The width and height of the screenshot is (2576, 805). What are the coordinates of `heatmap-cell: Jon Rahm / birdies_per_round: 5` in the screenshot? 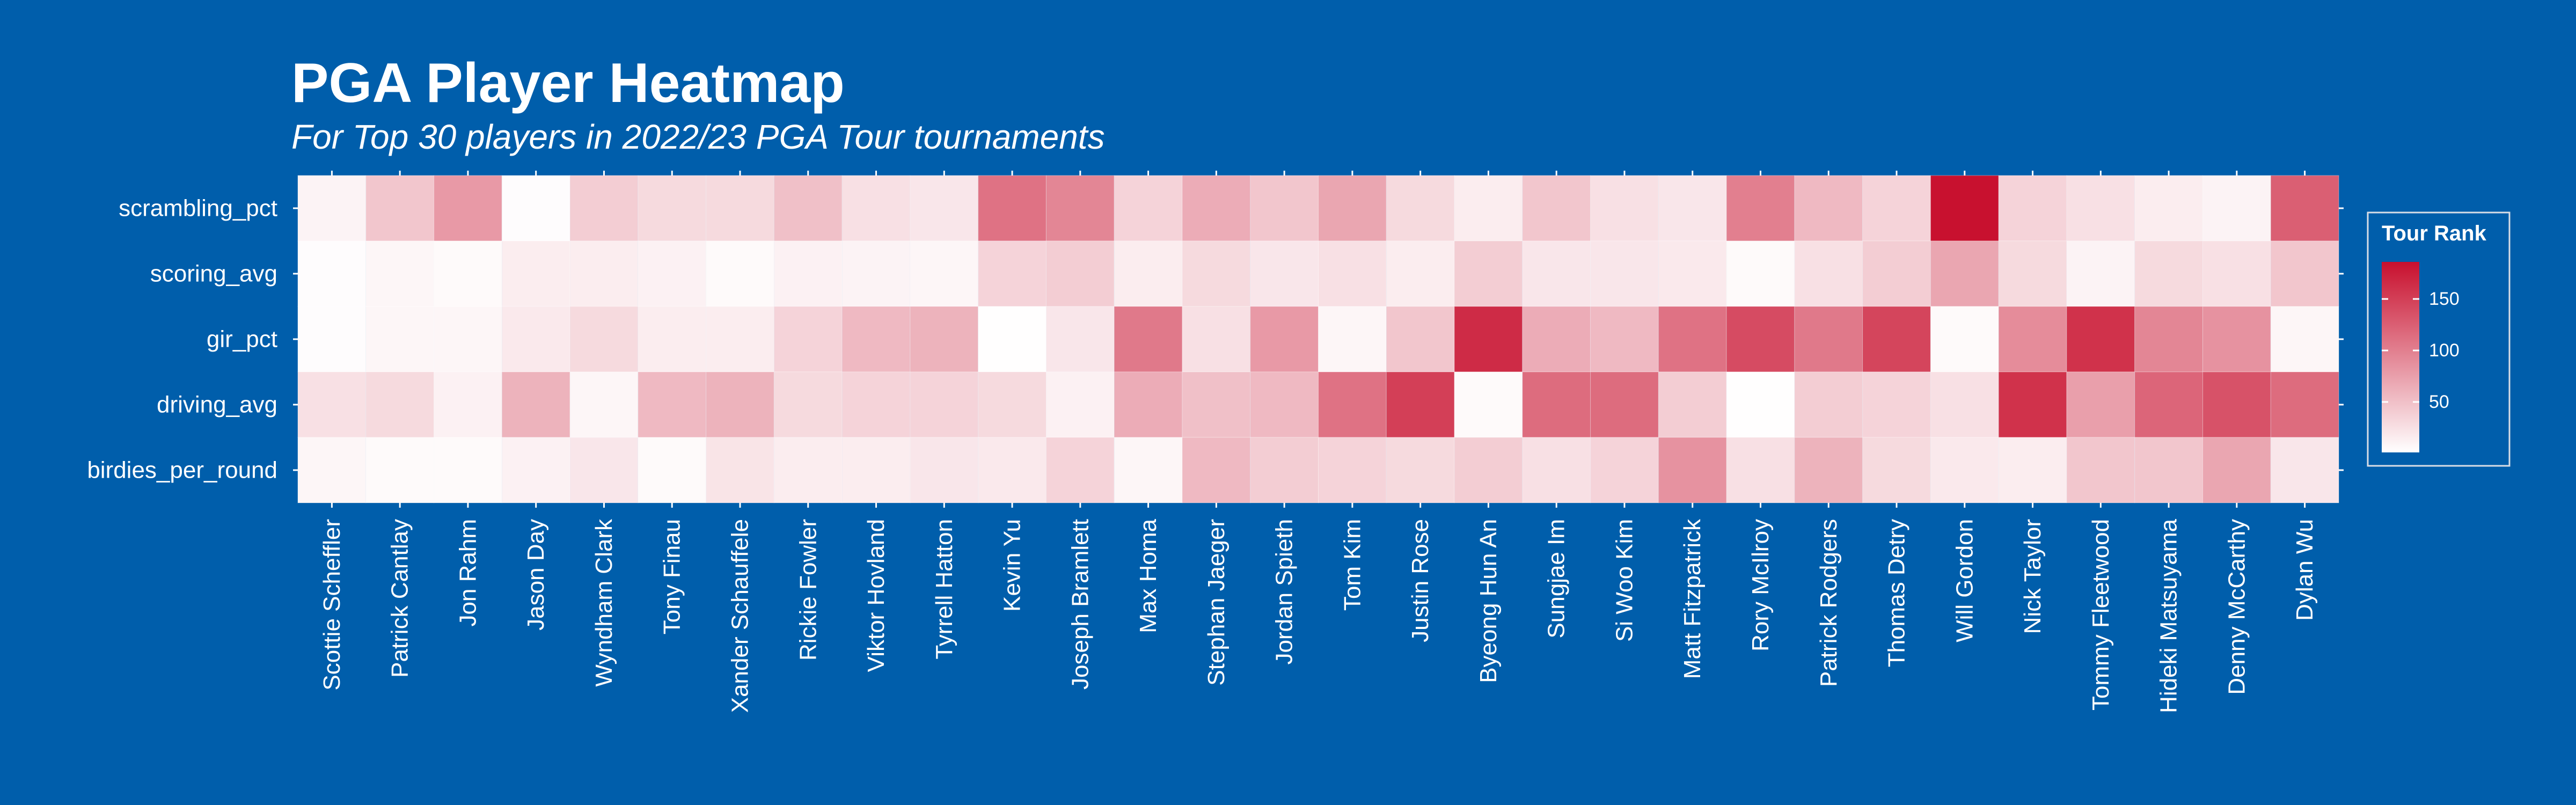 It's located at (468, 470).